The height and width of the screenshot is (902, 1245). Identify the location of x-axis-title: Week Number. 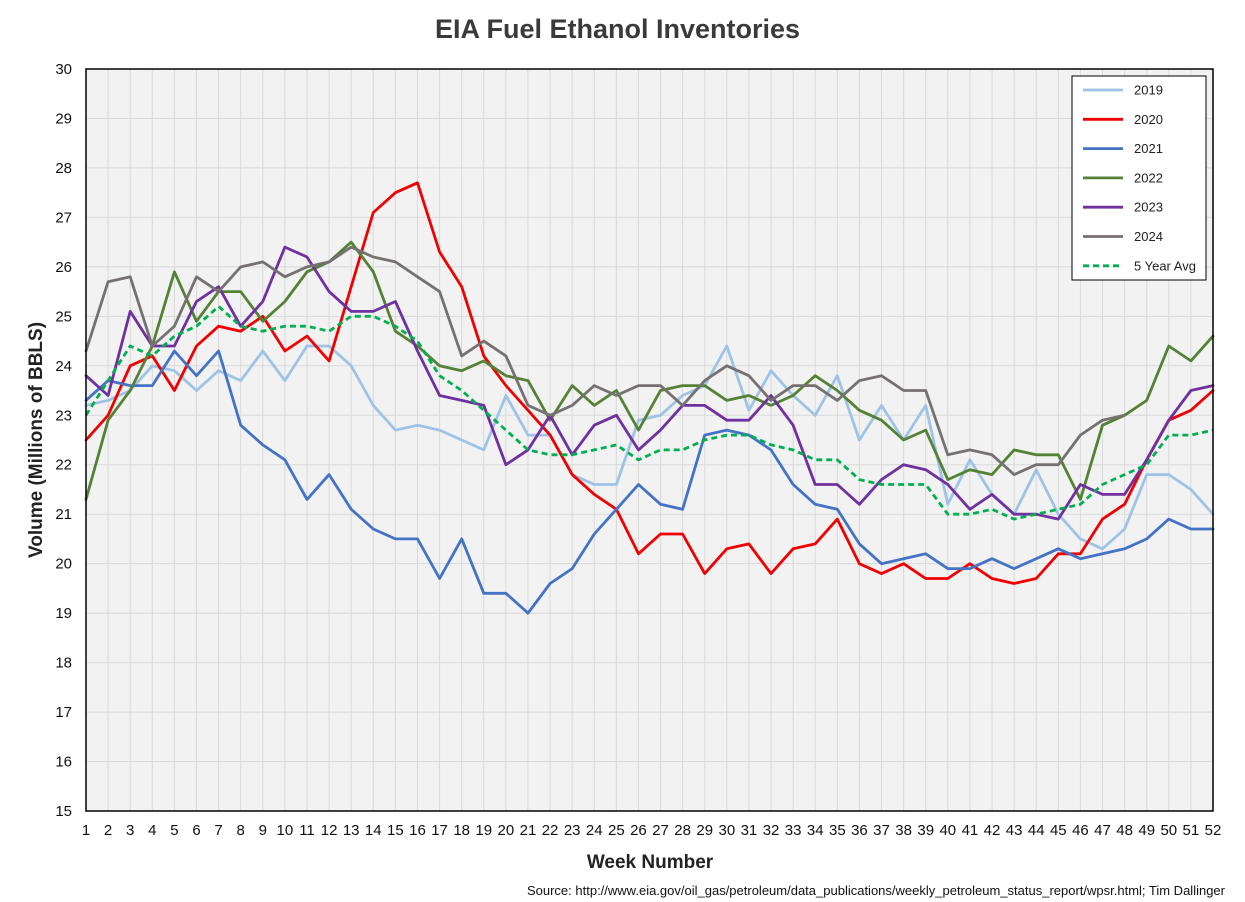
(650, 862).